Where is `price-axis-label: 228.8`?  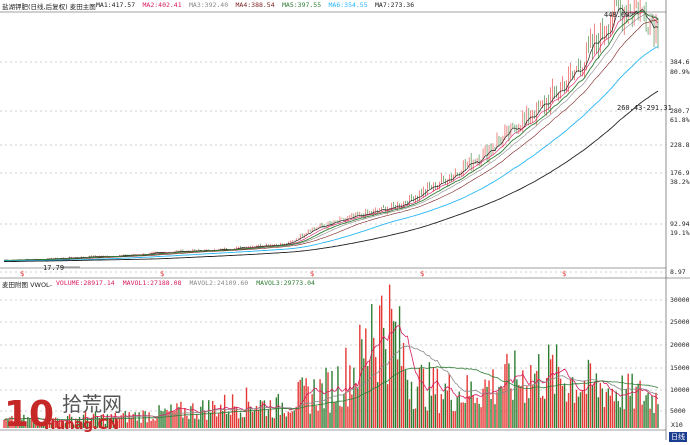
price-axis-label: 228.8 is located at coordinates (680, 145).